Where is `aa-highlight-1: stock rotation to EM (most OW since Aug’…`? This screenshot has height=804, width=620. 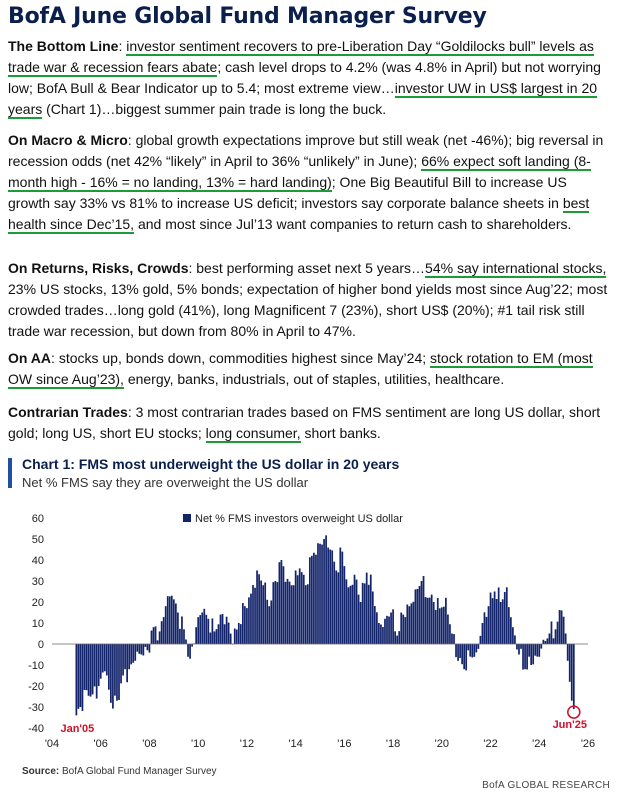
aa-highlight-1: stock rotation to EM (most OW since Aug’… is located at coordinates (300, 369).